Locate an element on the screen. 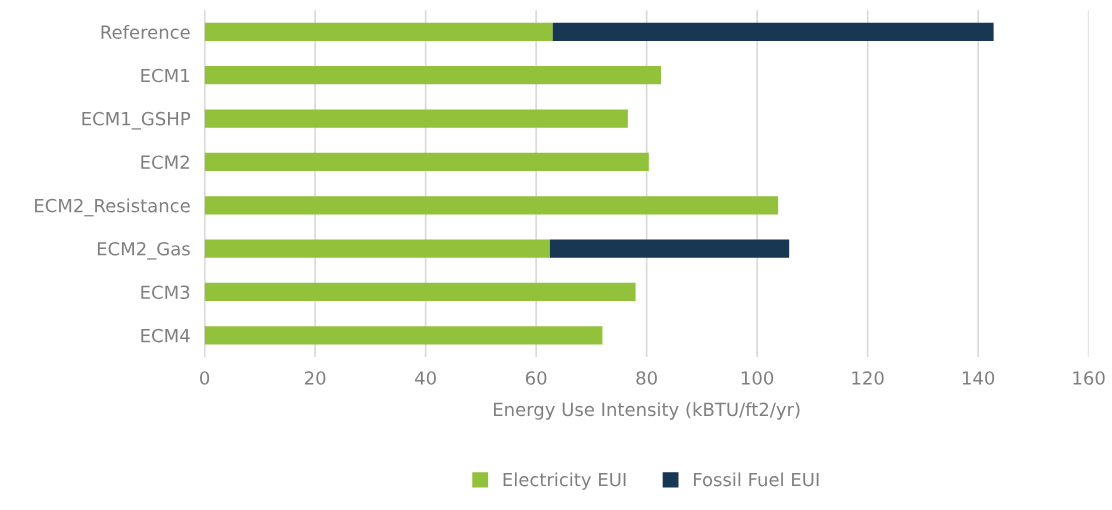 The width and height of the screenshot is (1112, 510). y-tick-label: ECM3 is located at coordinates (165, 292).